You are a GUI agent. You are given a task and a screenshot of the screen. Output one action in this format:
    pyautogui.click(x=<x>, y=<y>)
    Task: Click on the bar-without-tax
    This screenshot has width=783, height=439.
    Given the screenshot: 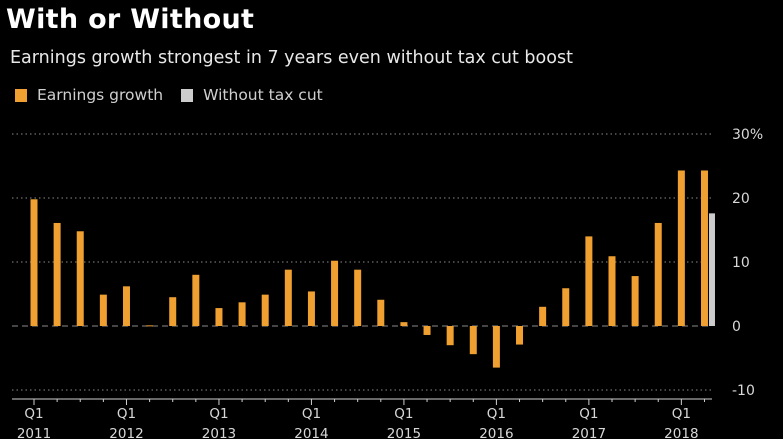 What is the action you would take?
    pyautogui.click(x=711, y=269)
    